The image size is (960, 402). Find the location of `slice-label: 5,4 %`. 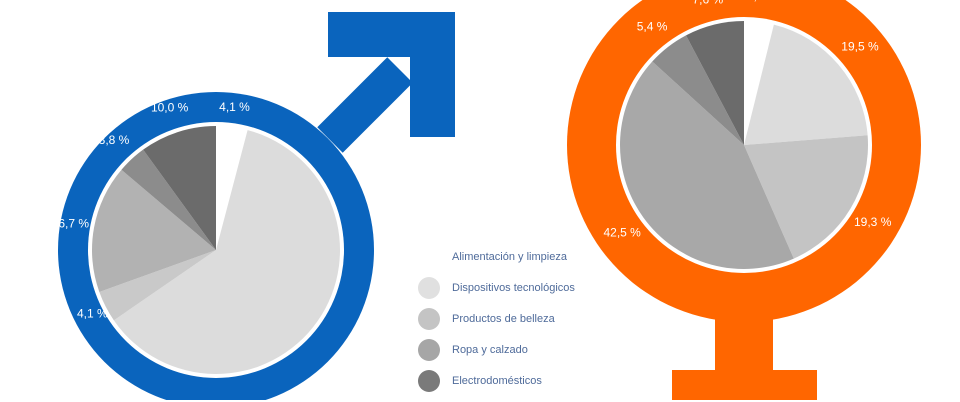

slice-label: 5,4 % is located at coordinates (652, 26).